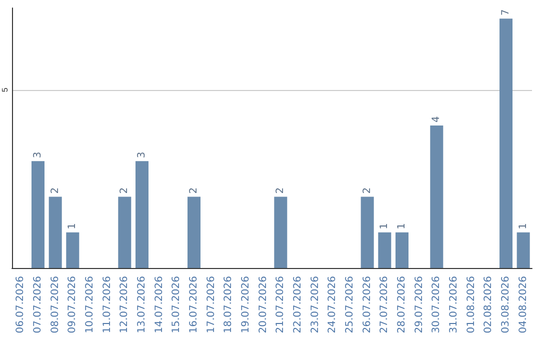 The image size is (540, 340). Describe the element at coordinates (315, 305) in the screenshot. I see `x-tick-label: 23.07.2026` at that location.